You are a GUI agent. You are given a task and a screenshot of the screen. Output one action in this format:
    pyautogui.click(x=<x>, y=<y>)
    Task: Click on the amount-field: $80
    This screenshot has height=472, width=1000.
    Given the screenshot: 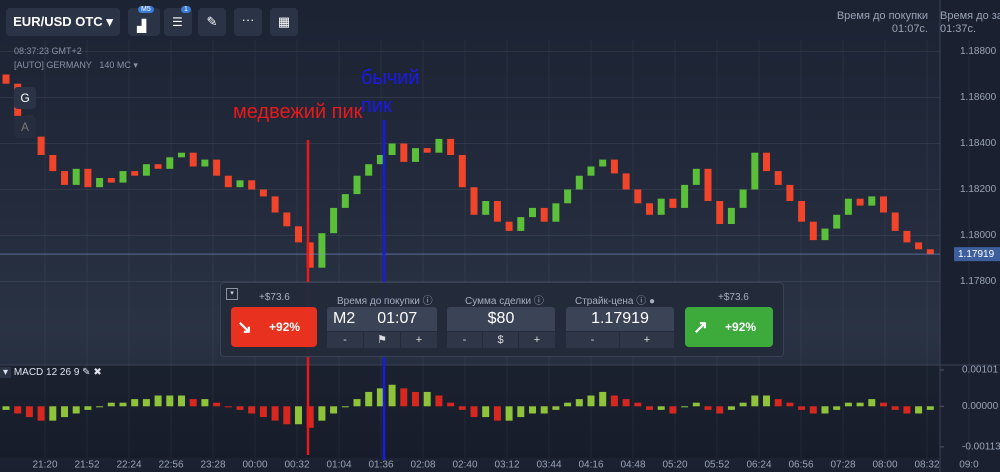 What is the action you would take?
    pyautogui.click(x=501, y=319)
    